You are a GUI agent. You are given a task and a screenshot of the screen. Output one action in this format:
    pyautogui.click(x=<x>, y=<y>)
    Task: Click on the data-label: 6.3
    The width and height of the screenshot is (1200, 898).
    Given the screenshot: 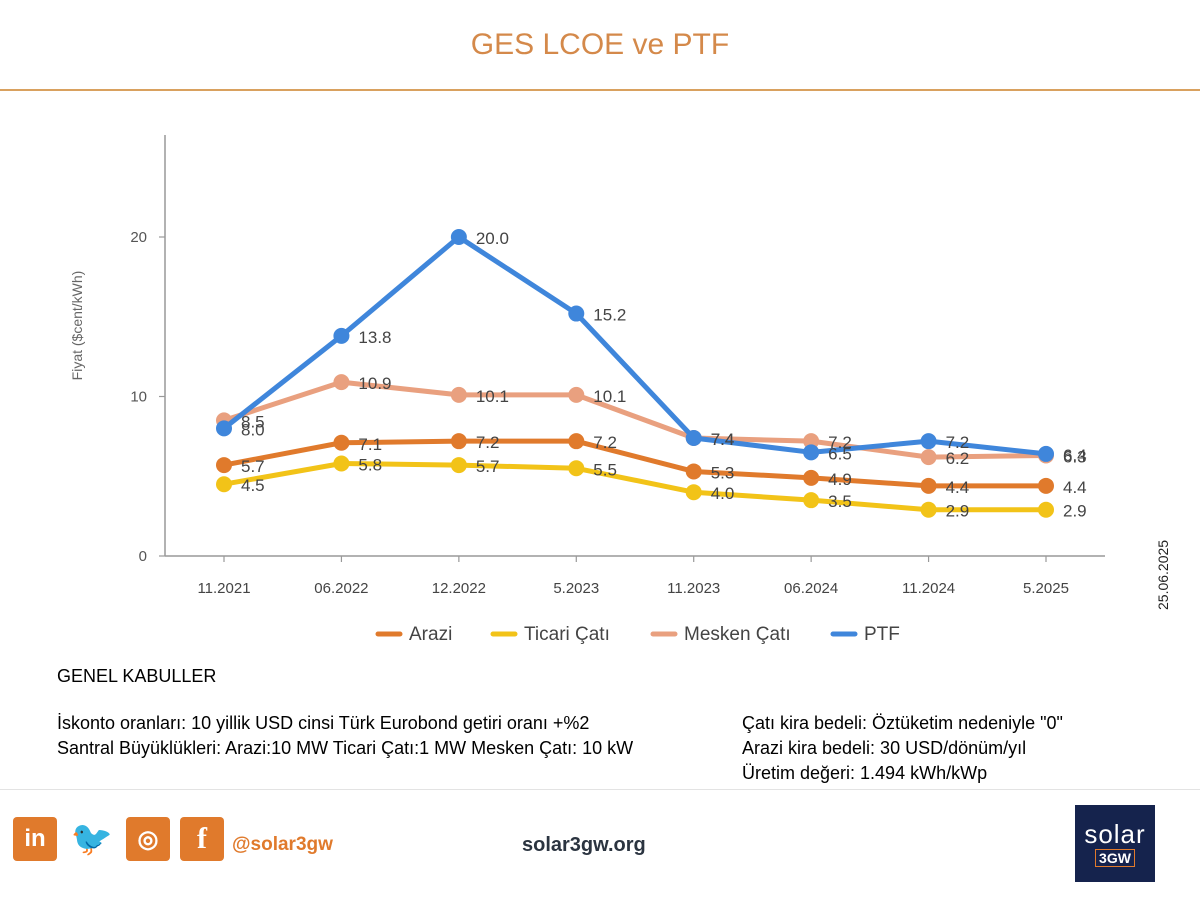 What is the action you would take?
    pyautogui.click(x=1075, y=457)
    